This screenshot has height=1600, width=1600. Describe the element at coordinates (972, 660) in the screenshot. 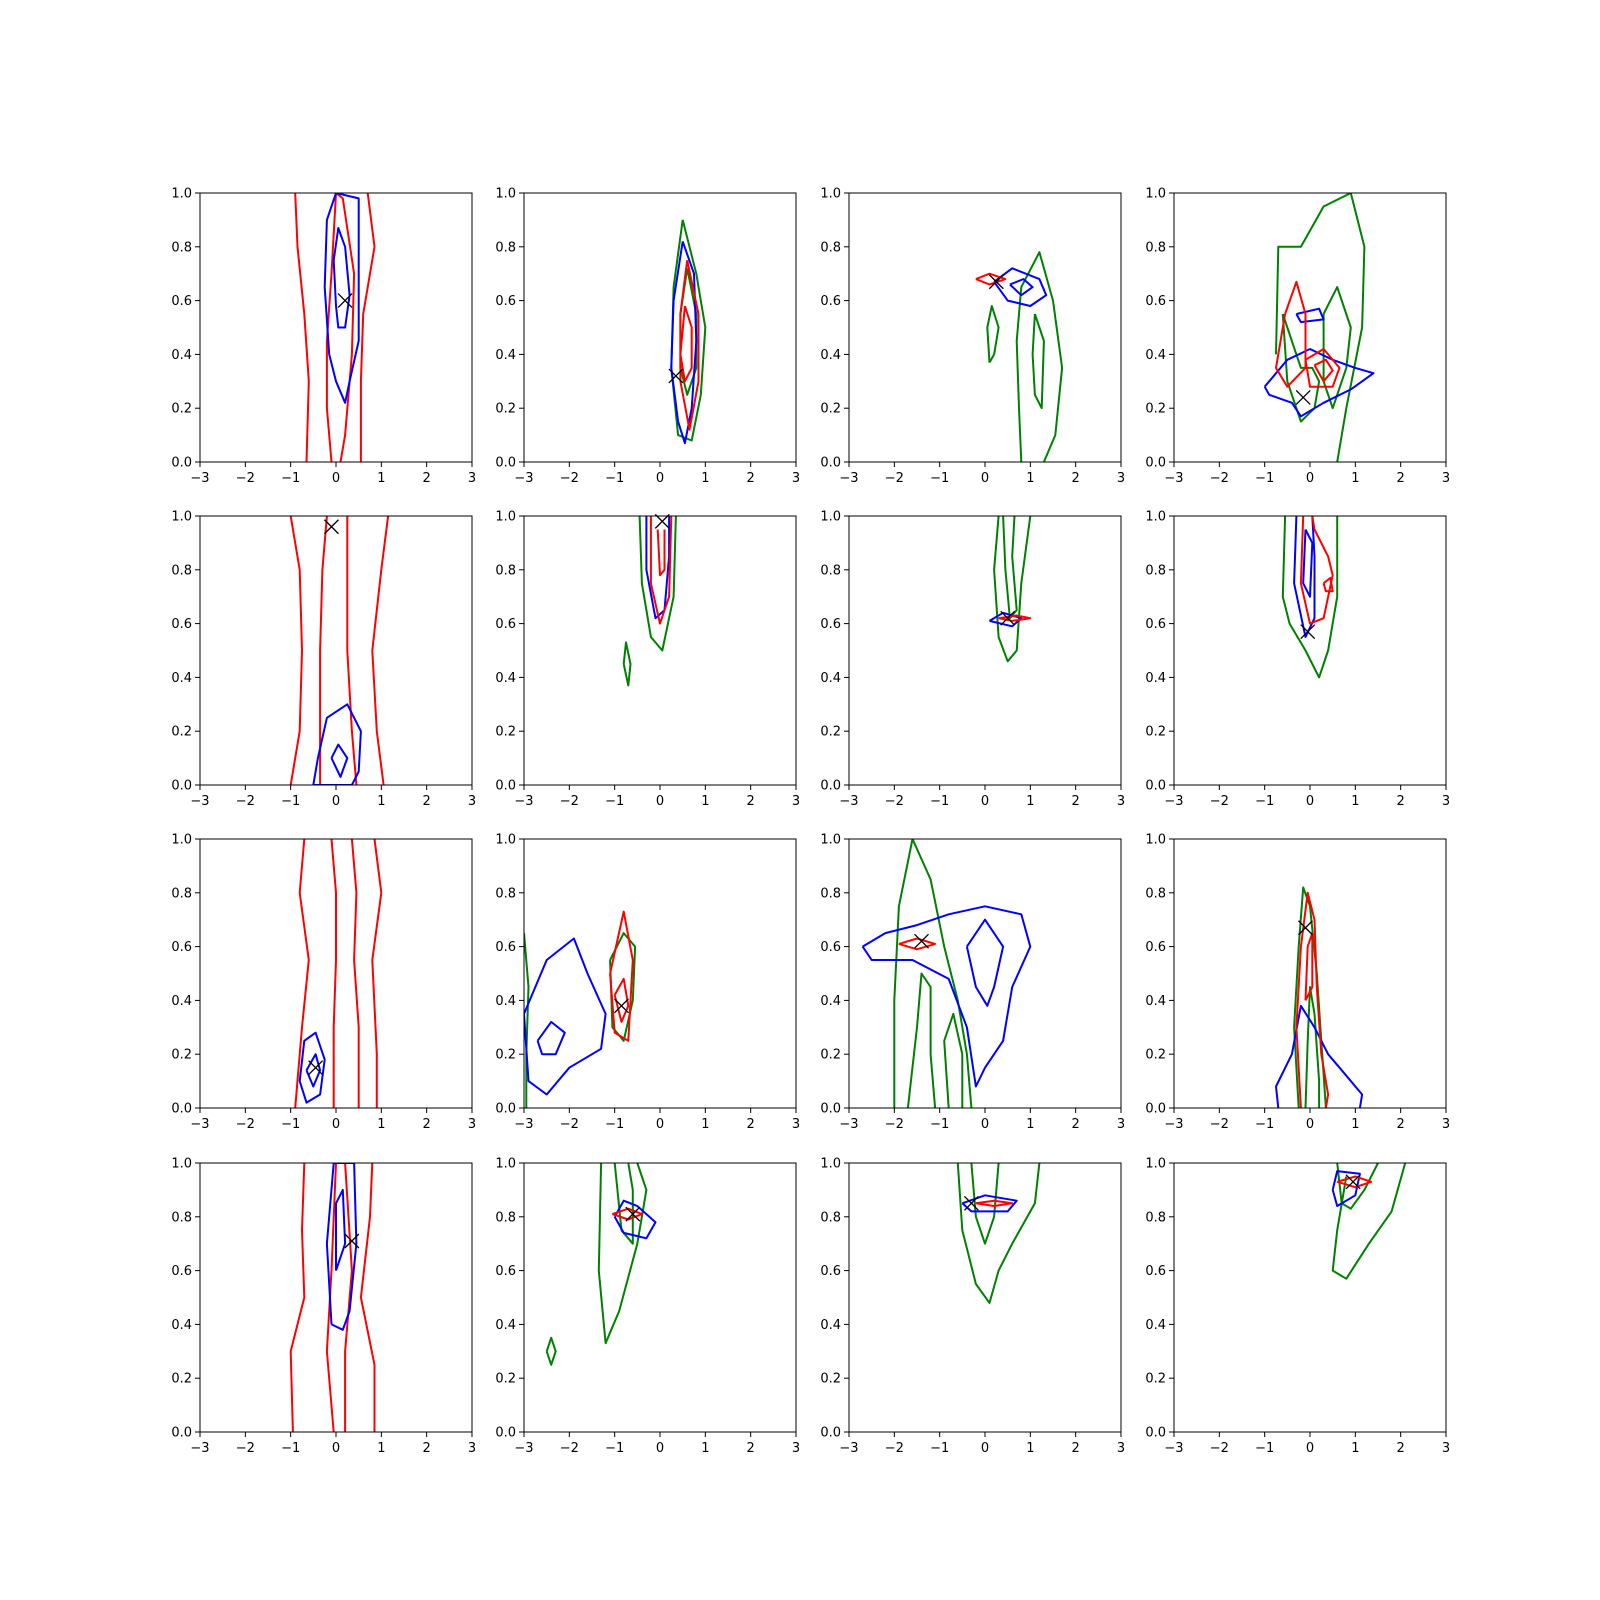

I see `subplot-r2-c3: −3 −2 −1 0 1 2 3 0.0 0.2 0.4 0.6 0.8 1.0` at that location.